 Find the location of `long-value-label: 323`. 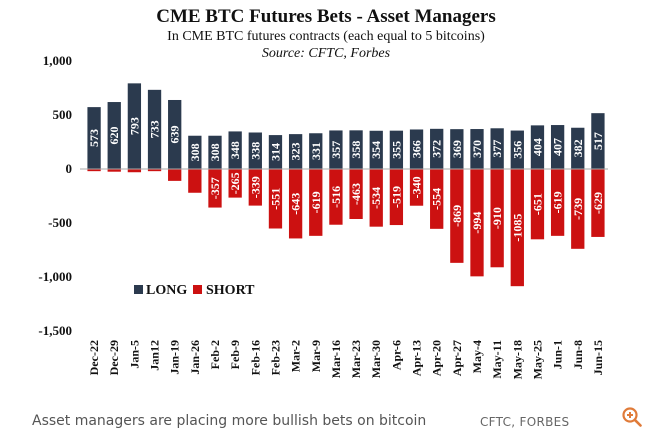

long-value-label: 323 is located at coordinates (296, 152).